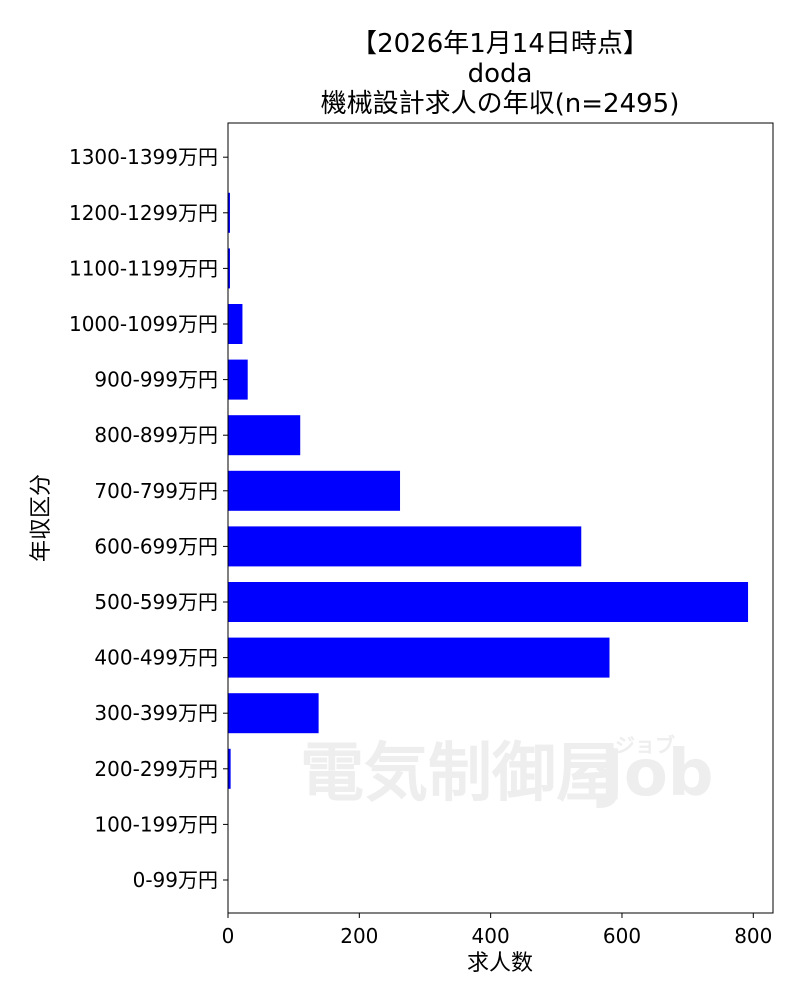  What do you see at coordinates (500, 104) in the screenshot?
I see `title-line-3: 機械設計求人の年収(n=2495)` at bounding box center [500, 104].